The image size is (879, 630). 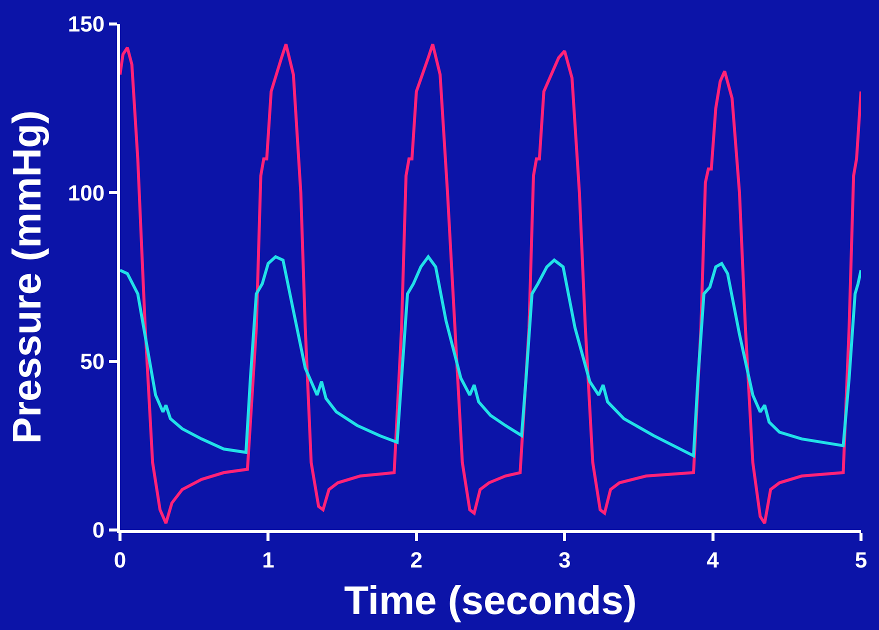 What do you see at coordinates (27, 277) in the screenshot?
I see `y-axis-title: Pressure (mmHg)` at bounding box center [27, 277].